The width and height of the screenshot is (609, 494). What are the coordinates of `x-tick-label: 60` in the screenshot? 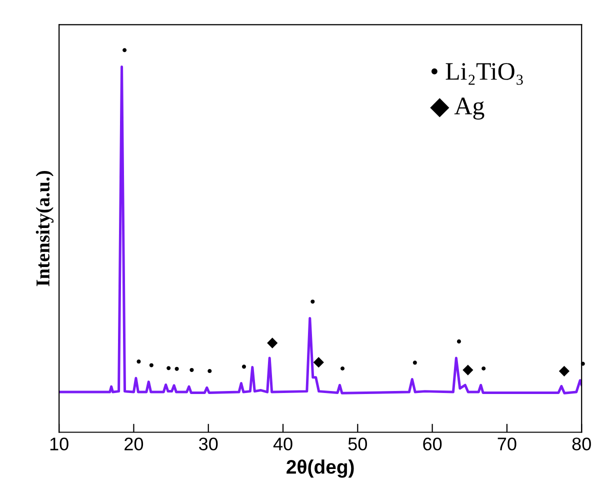 It's located at (432, 444).